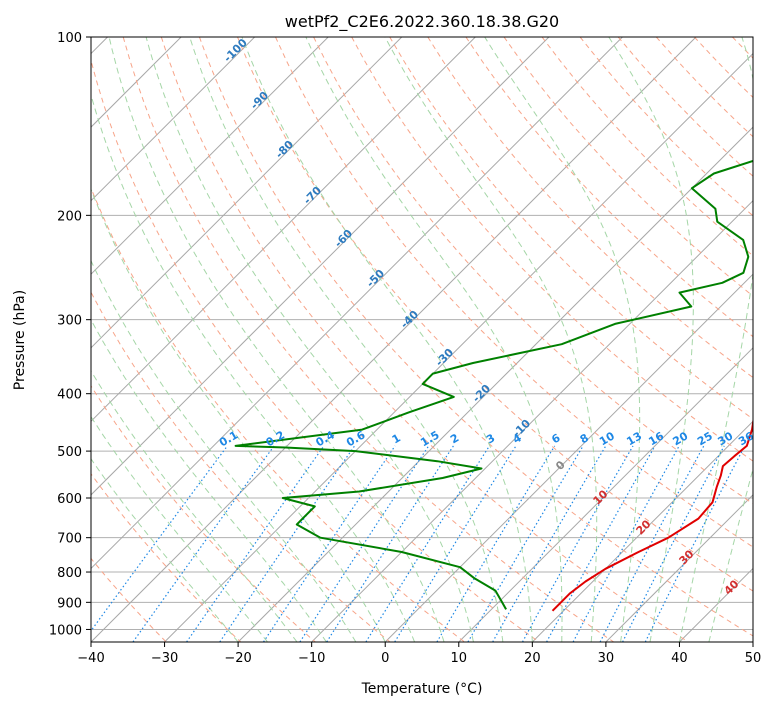 This screenshot has width=775, height=708. Describe the element at coordinates (422, 689) in the screenshot. I see `x-axis-title: Temperature (°C)` at that location.